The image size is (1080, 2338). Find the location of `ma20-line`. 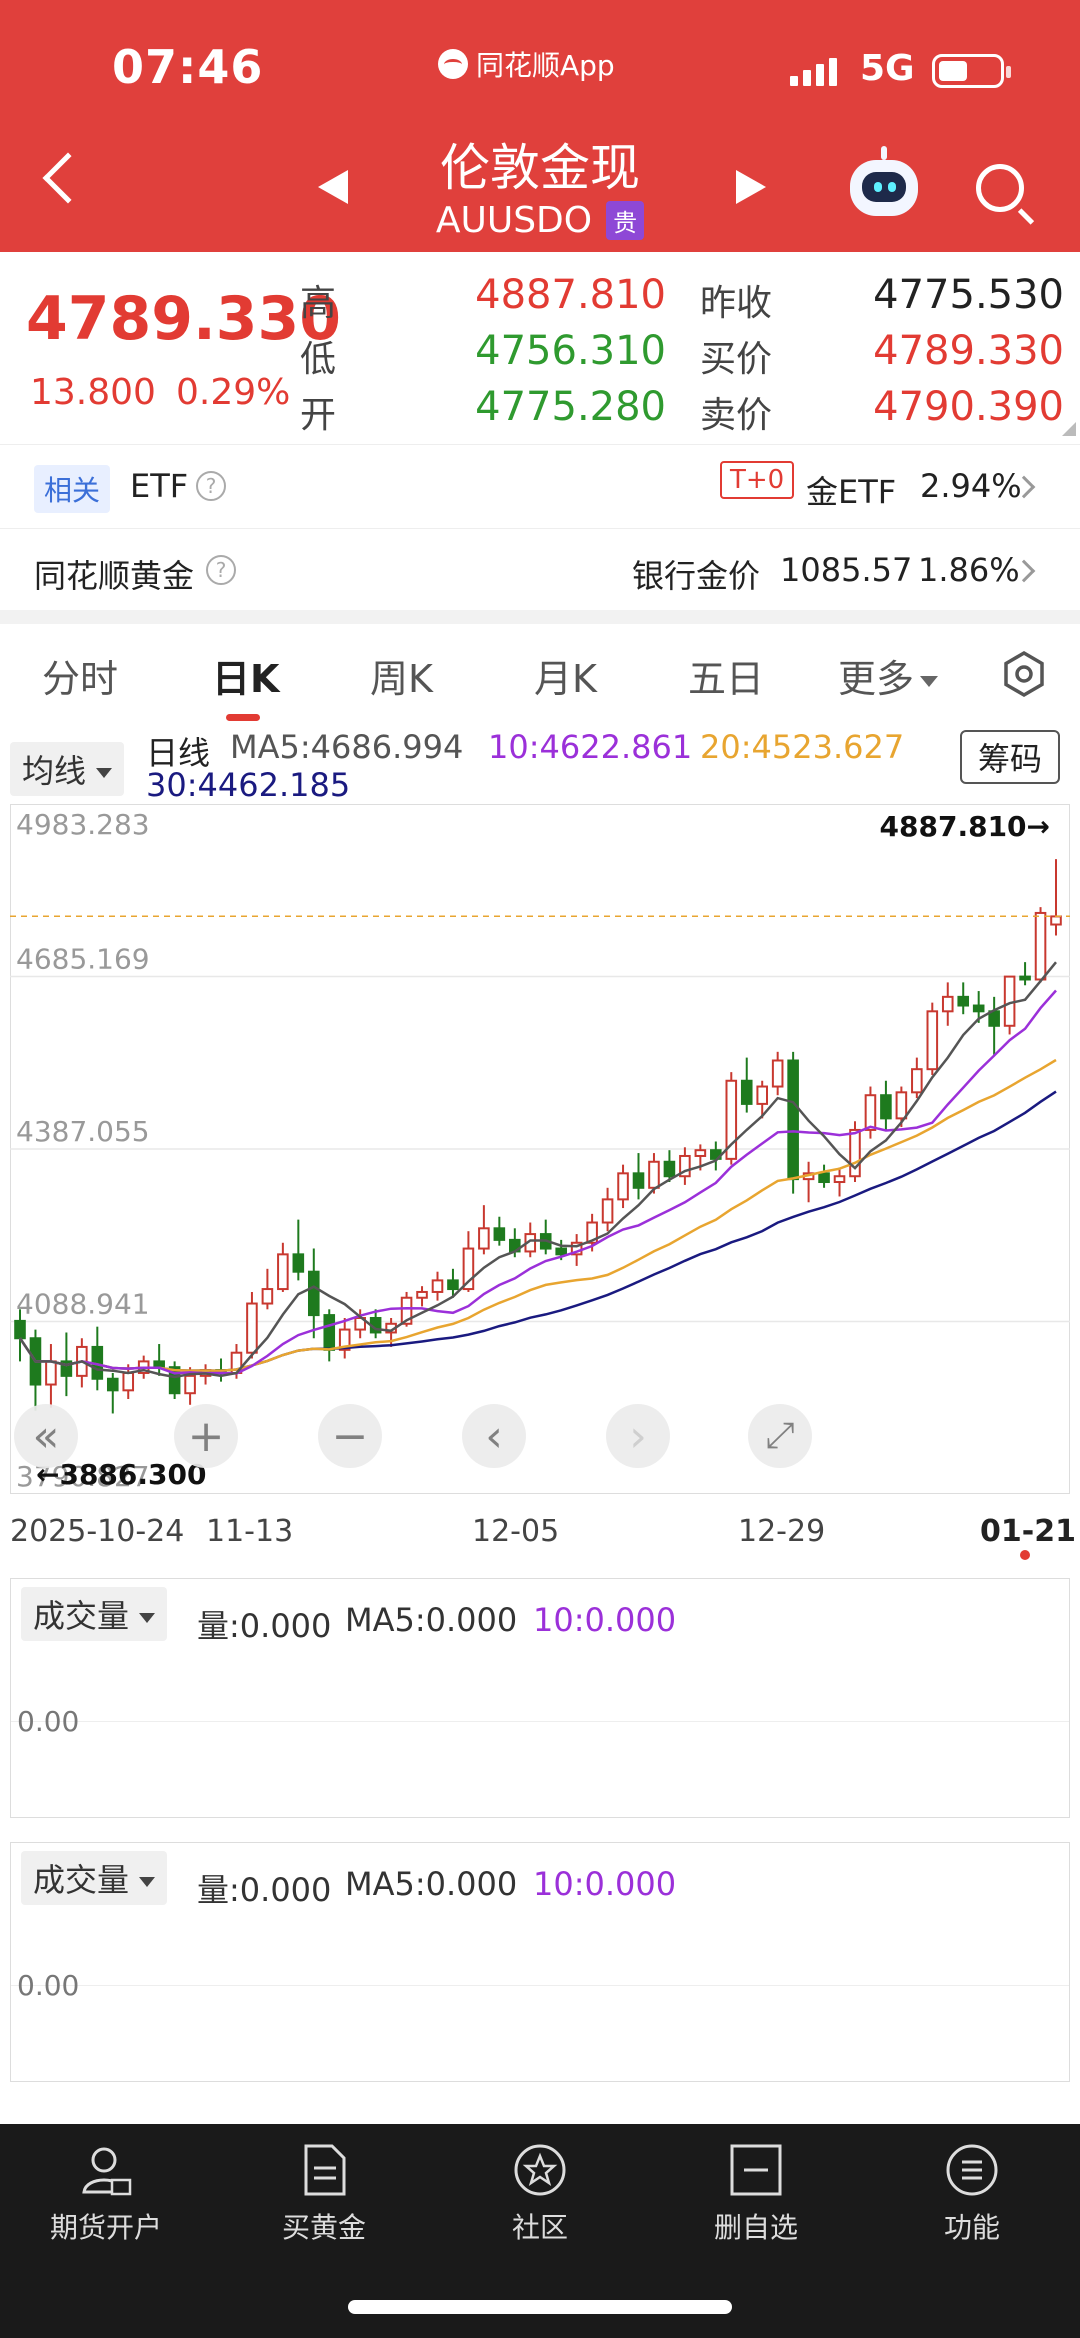

ma20-line is located at coordinates (537, 1215).